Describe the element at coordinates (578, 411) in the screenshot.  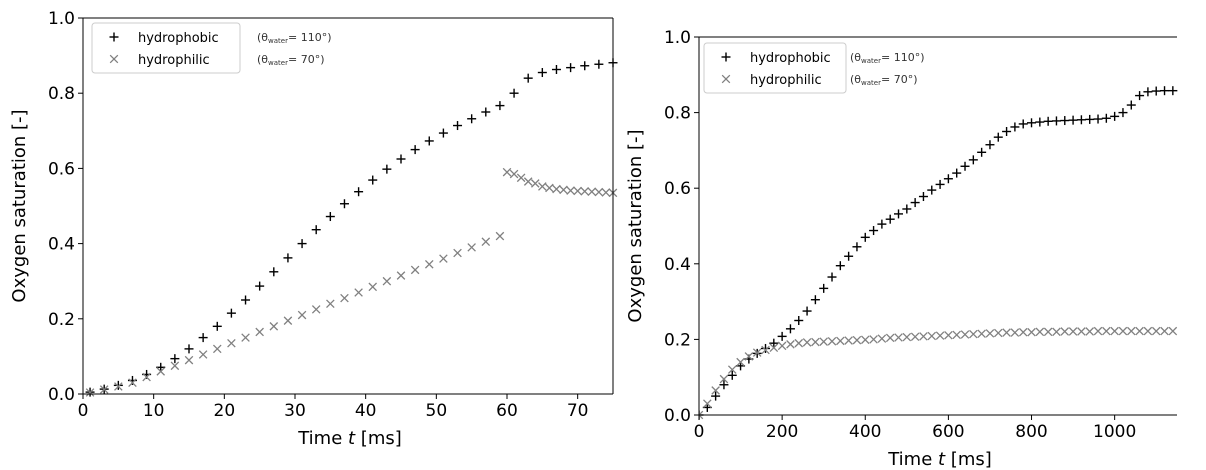
I see `x-tick-label: 70` at that location.